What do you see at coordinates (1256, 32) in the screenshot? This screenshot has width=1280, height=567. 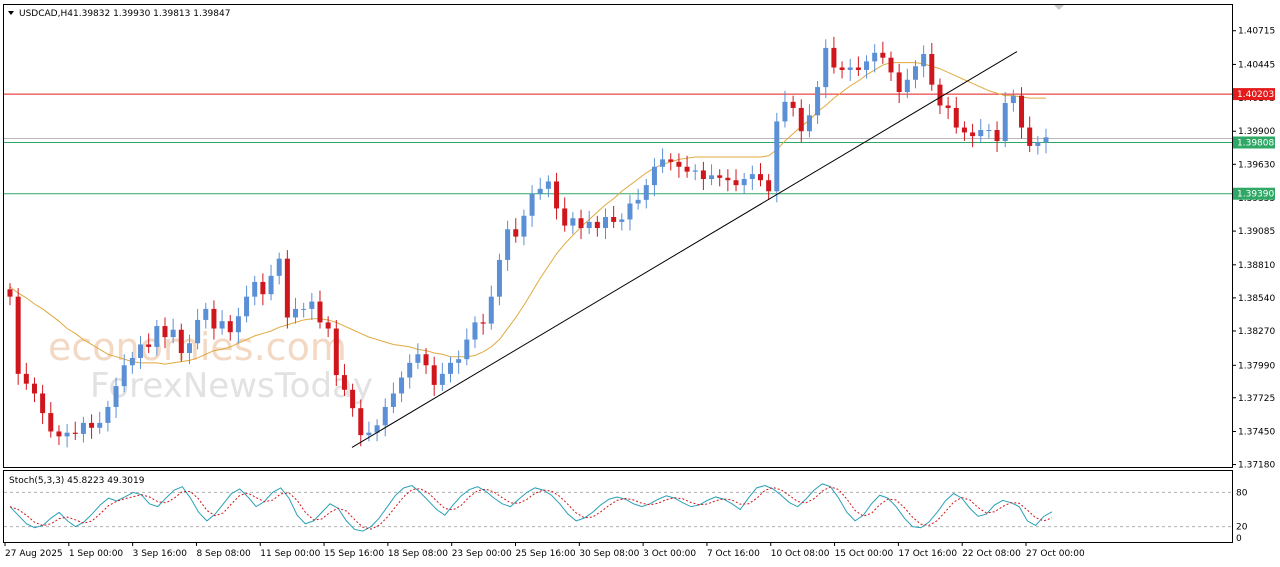 I see `price-tick-label: 1.40715` at bounding box center [1256, 32].